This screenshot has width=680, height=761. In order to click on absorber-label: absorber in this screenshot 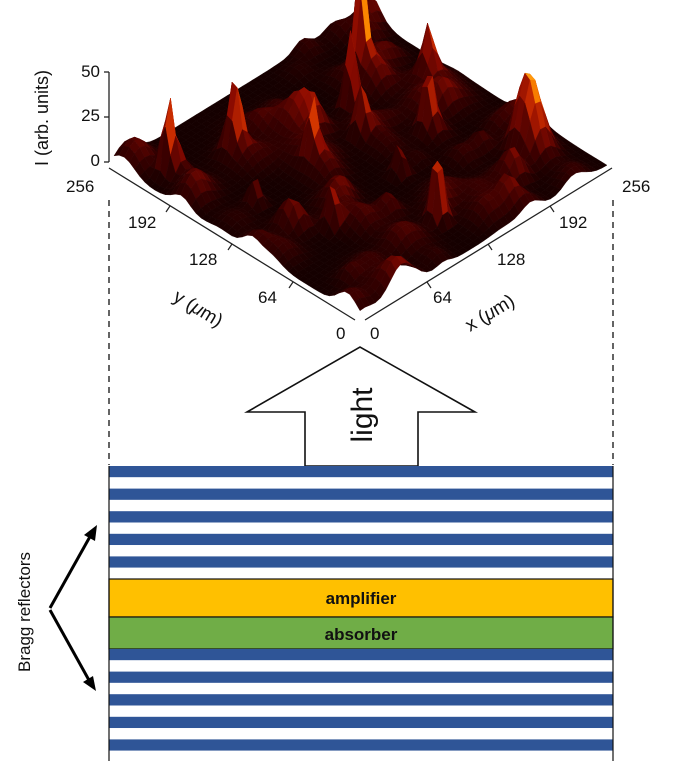, I will do `click(361, 634)`.